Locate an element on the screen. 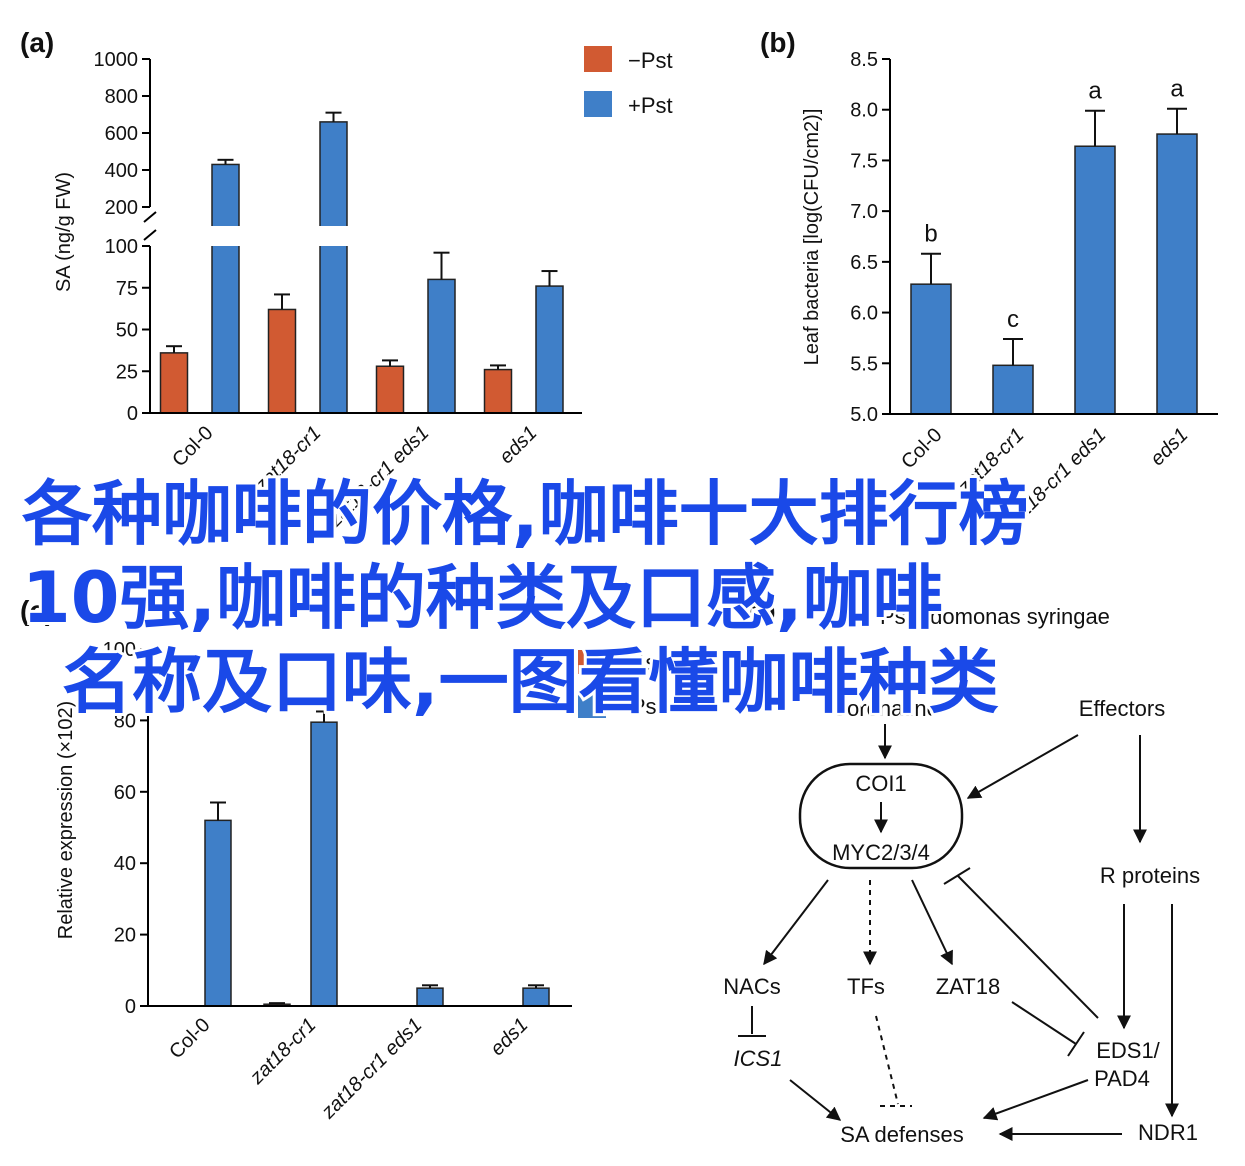 This screenshot has height=1166, width=1245. significance-letter: c is located at coordinates (1013, 319).